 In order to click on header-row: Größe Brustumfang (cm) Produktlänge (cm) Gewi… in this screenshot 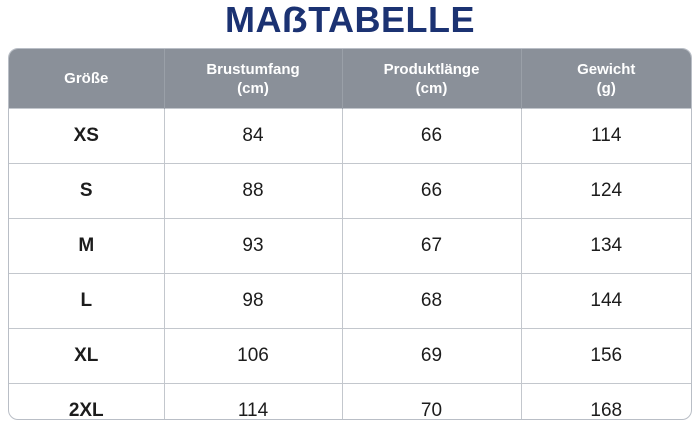, I will do `click(350, 79)`.